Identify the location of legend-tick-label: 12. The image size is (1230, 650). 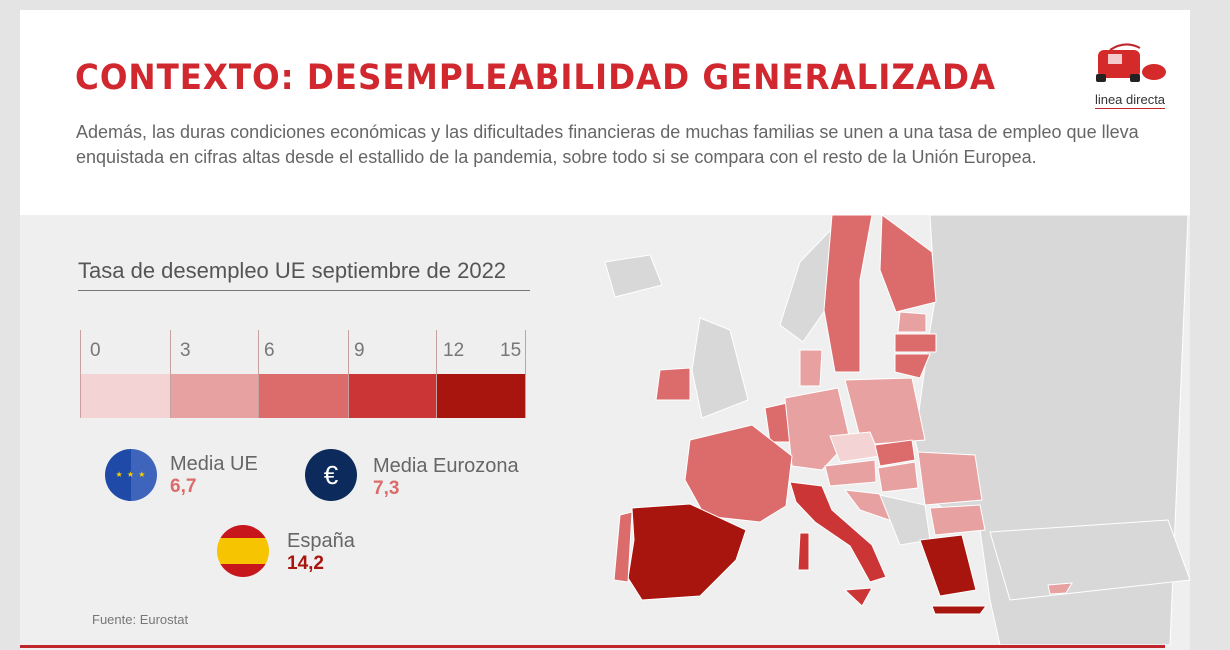
(454, 350).